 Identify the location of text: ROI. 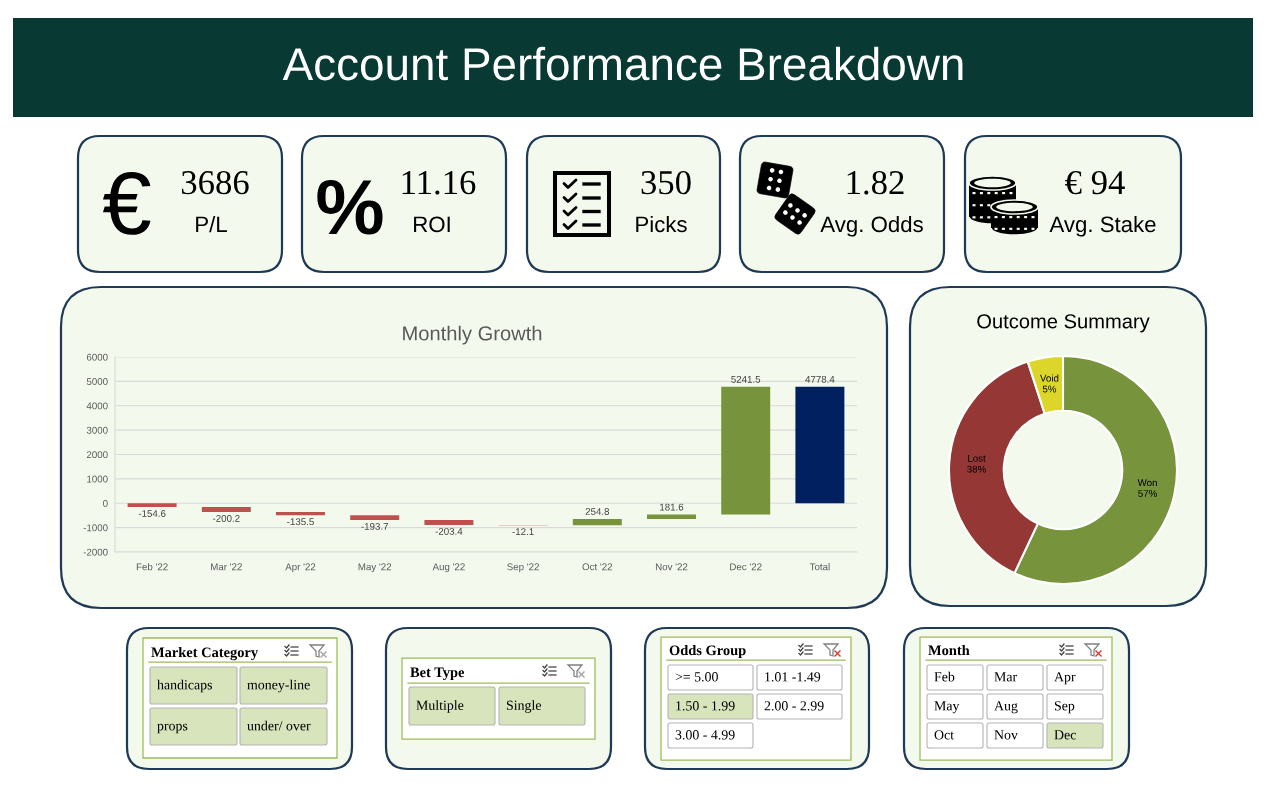
(432, 224).